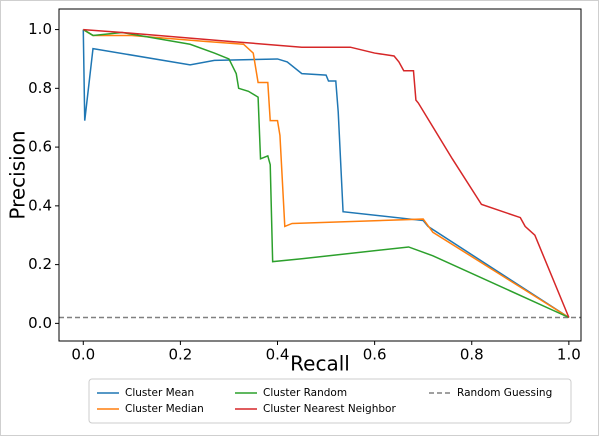 Image resolution: width=599 pixels, height=436 pixels. Describe the element at coordinates (18, 174) in the screenshot. I see `y-axis-label: Precision` at that location.